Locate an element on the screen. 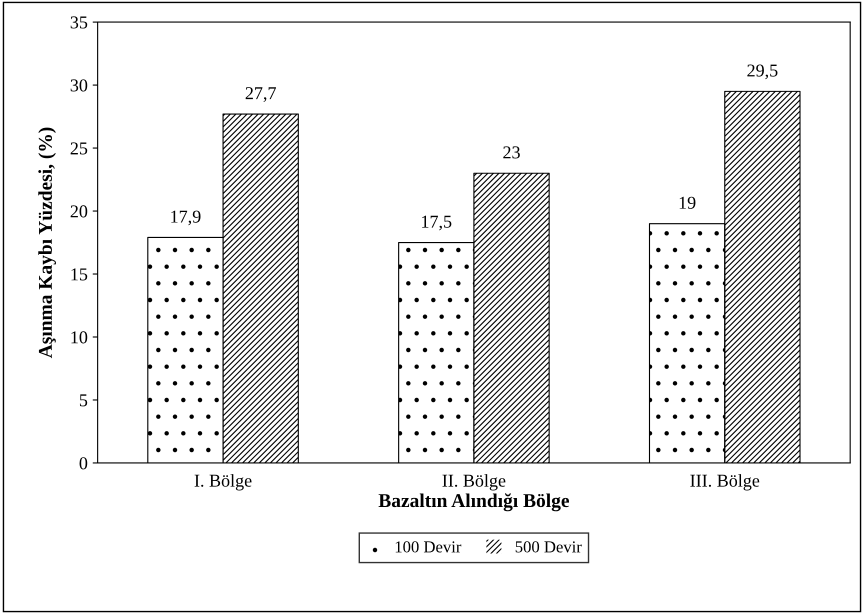 The image size is (864, 614). y-tick-label: 35 is located at coordinates (79, 22).